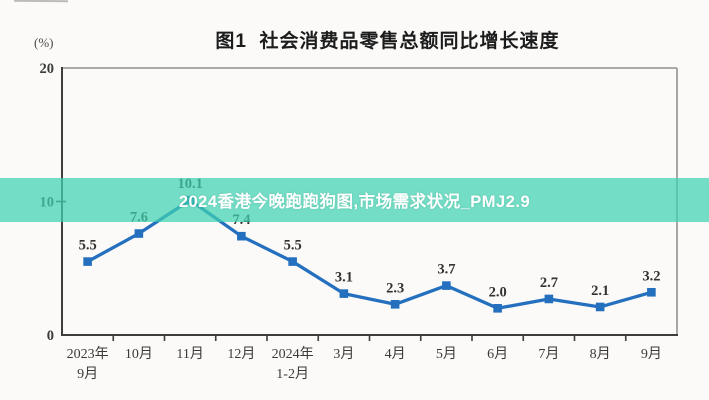 This screenshot has height=400, width=709. What do you see at coordinates (395, 354) in the screenshot?
I see `x-axis-tick-label: 4月` at bounding box center [395, 354].